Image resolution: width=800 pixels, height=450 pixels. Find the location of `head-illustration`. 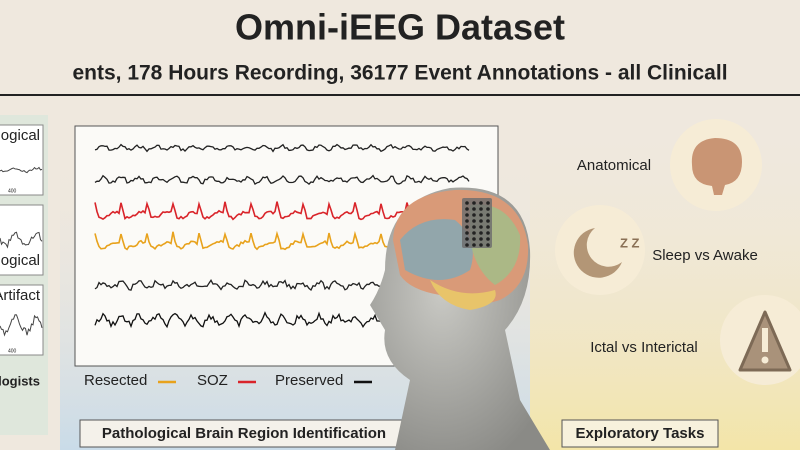

head-illustration is located at coordinates (460, 318).